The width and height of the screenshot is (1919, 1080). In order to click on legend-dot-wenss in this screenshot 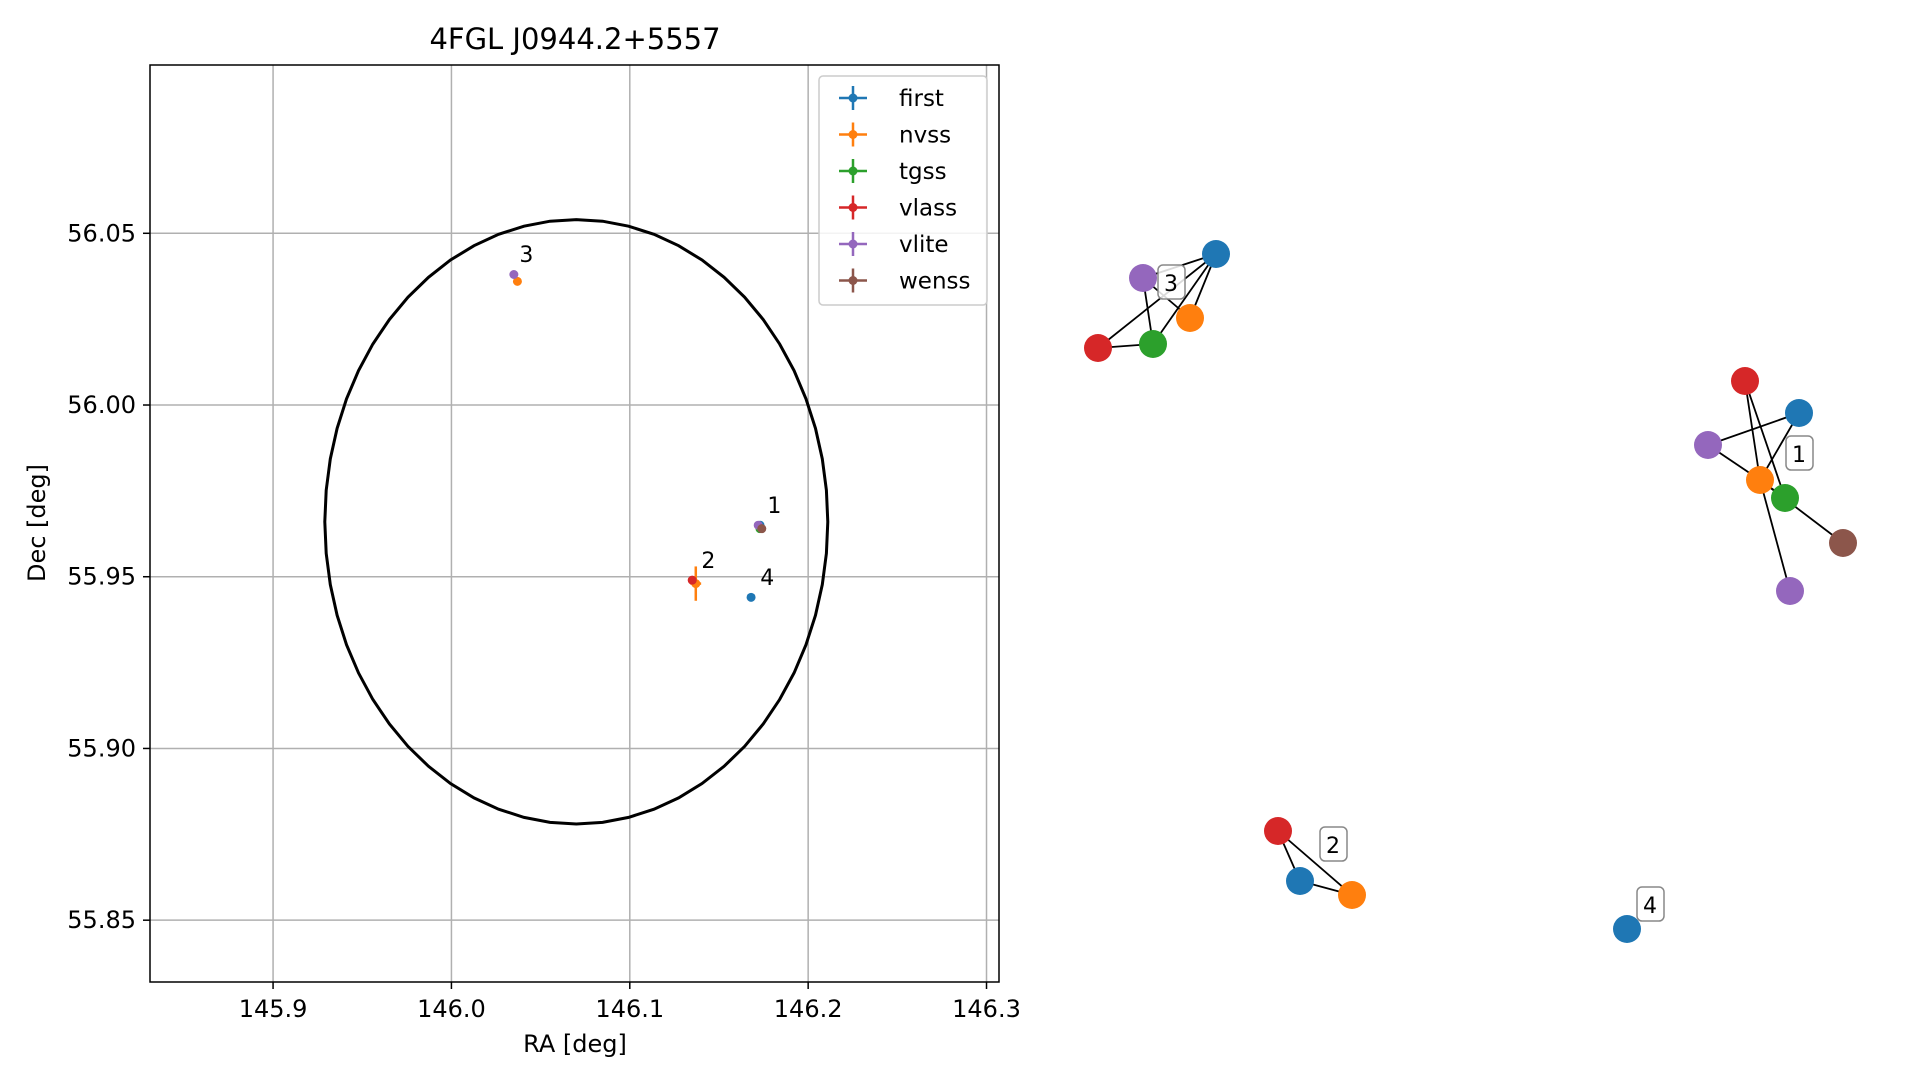, I will do `click(853, 280)`.